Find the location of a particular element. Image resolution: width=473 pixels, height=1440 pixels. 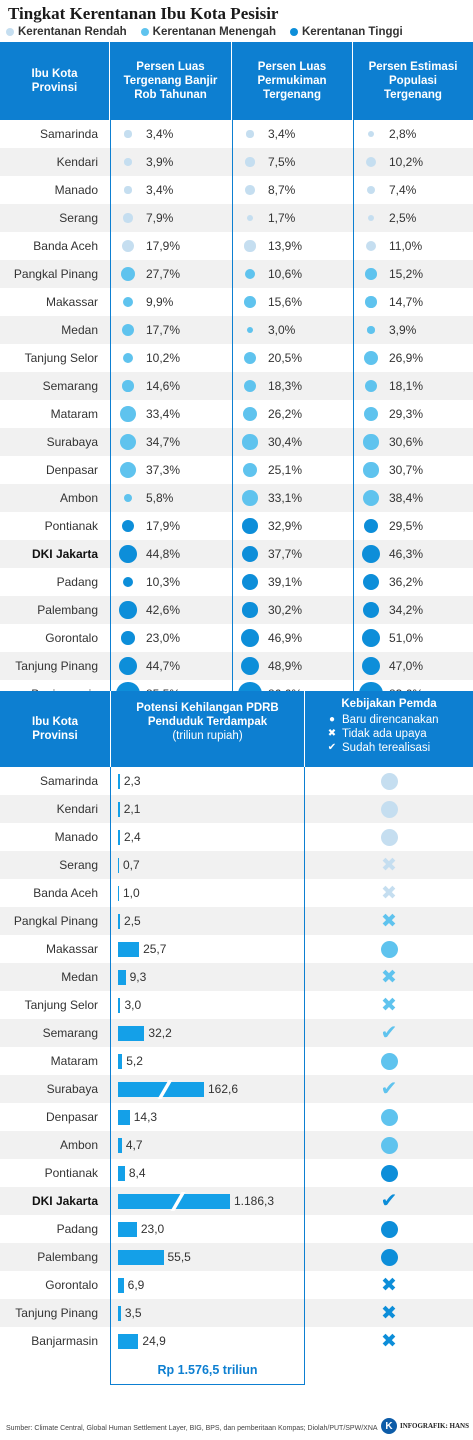

city-name: Kendari is located at coordinates (77, 809).